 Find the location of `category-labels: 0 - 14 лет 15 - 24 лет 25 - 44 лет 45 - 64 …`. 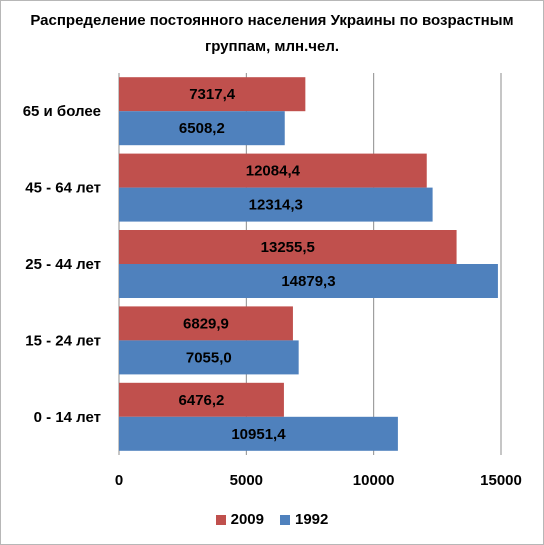

category-labels: 0 - 14 лет 15 - 24 лет 25 - 44 лет 45 - 64 … is located at coordinates (62, 264).